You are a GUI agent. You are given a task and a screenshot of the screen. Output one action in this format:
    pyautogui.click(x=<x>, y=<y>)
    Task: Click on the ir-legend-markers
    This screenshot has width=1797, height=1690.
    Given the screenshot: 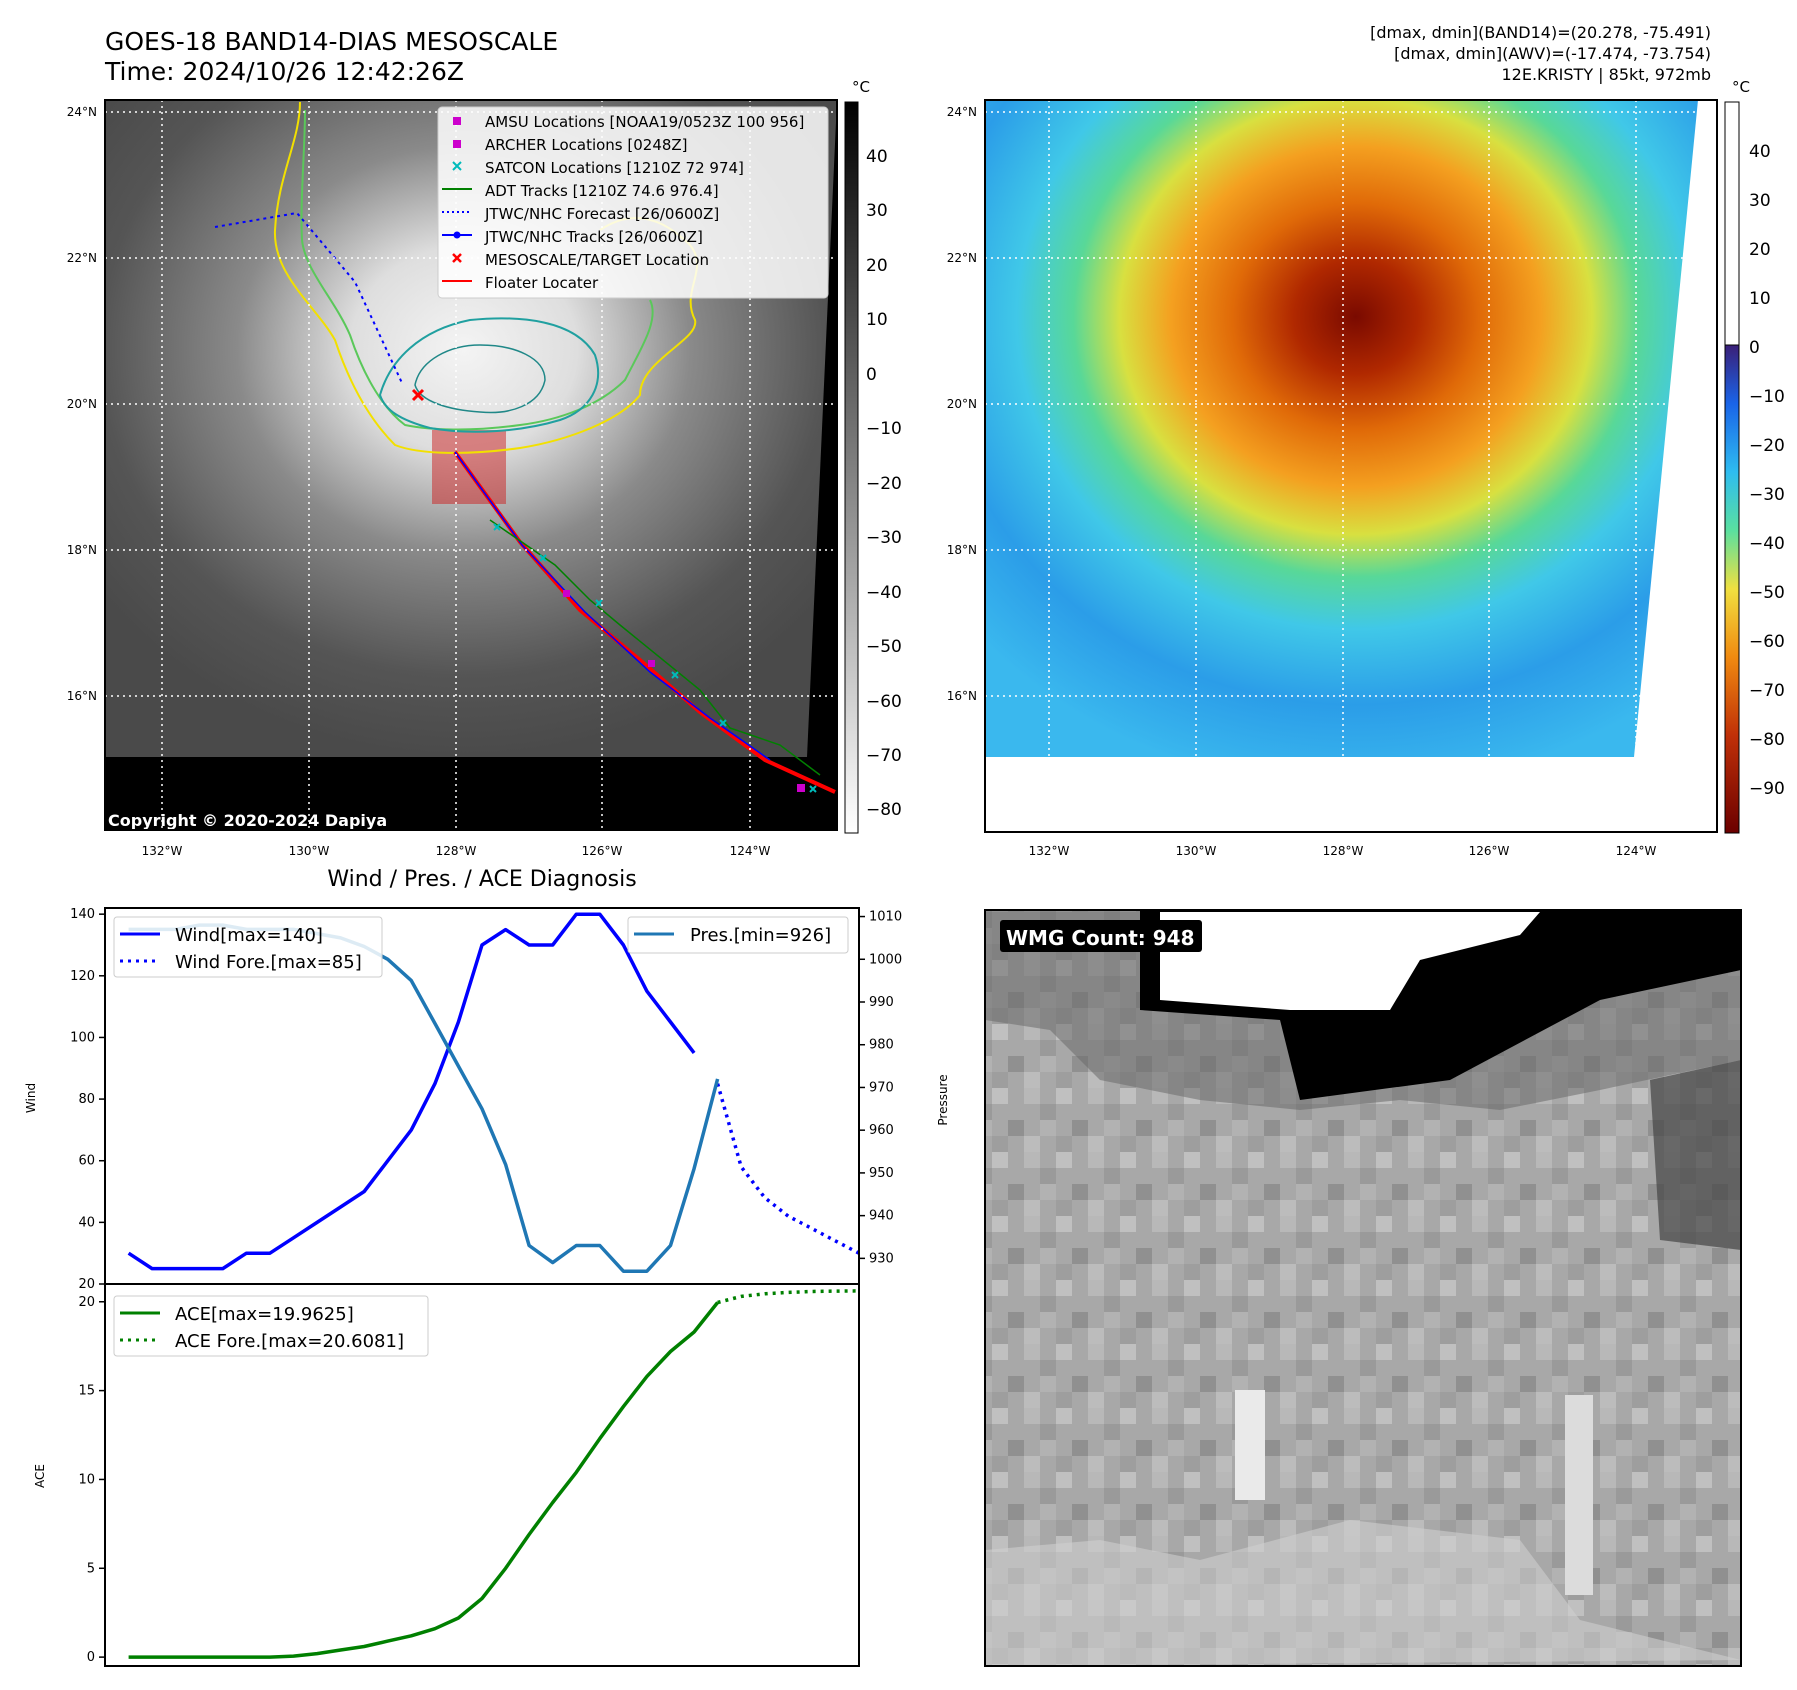 What is the action you would take?
    pyautogui.click(x=457, y=199)
    